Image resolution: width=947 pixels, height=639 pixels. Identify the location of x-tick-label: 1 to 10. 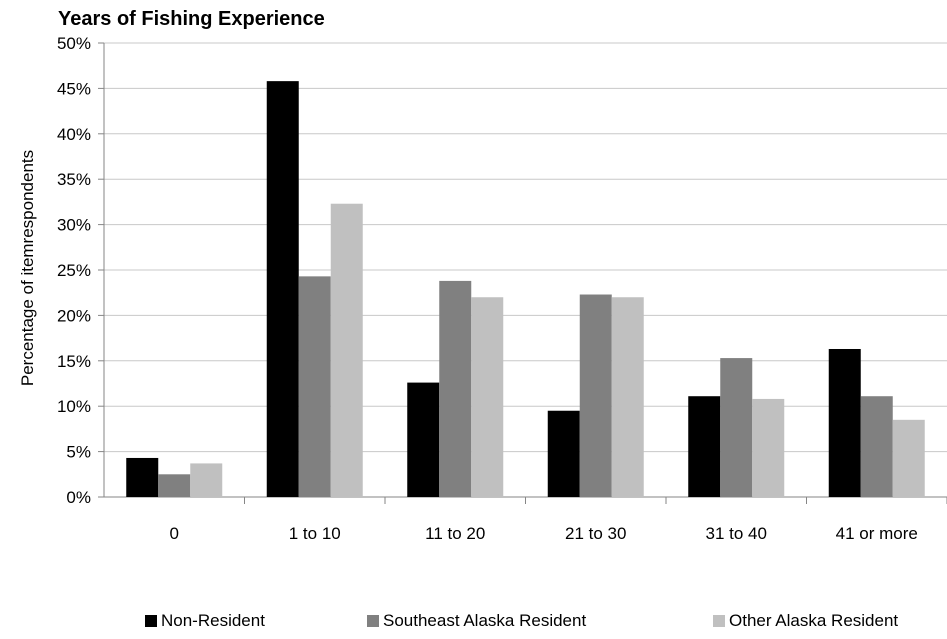
(315, 533).